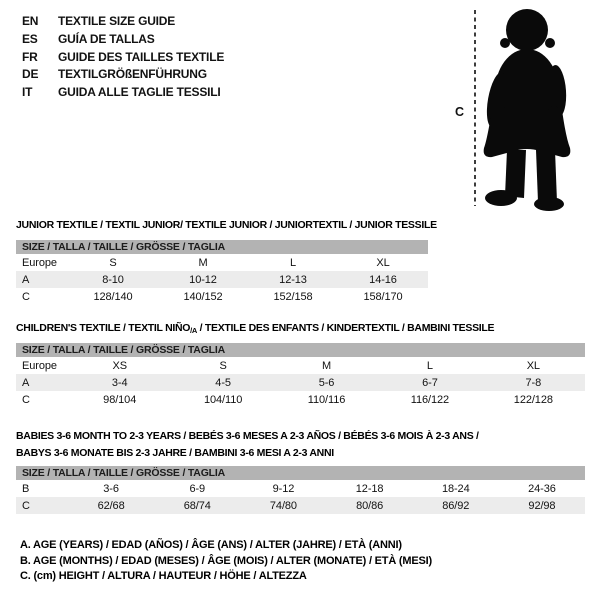 The height and width of the screenshot is (600, 600). I want to click on table-cell: 62/68, so click(111, 505).